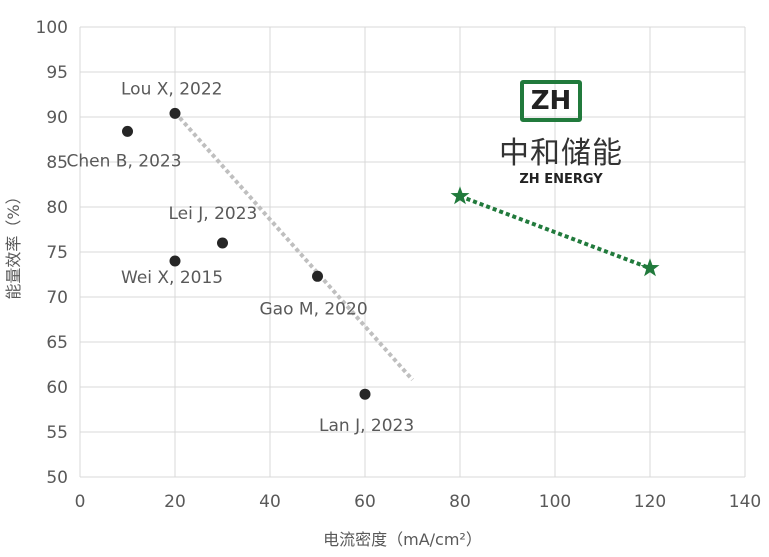 The height and width of the screenshot is (557, 769). Describe the element at coordinates (57, 208) in the screenshot. I see `y-tick-label: 80` at that location.